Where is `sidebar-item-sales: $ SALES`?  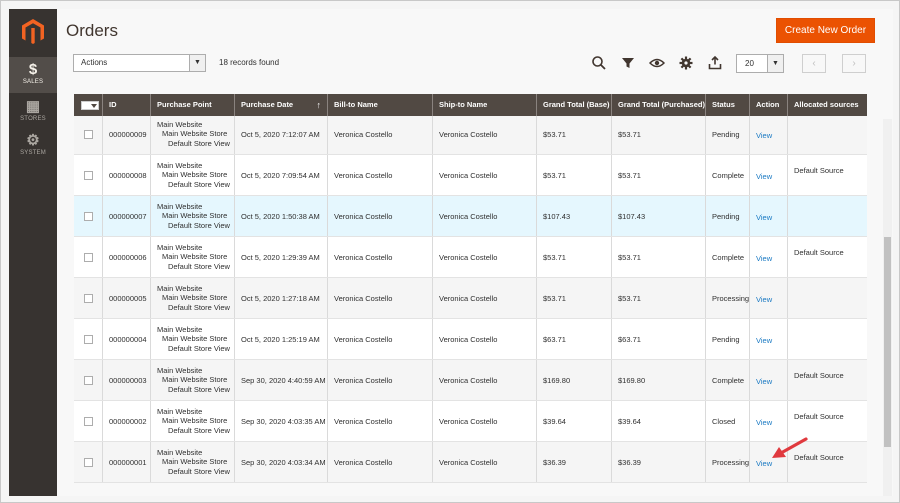
sidebar-item-sales: $ SALES is located at coordinates (33, 75).